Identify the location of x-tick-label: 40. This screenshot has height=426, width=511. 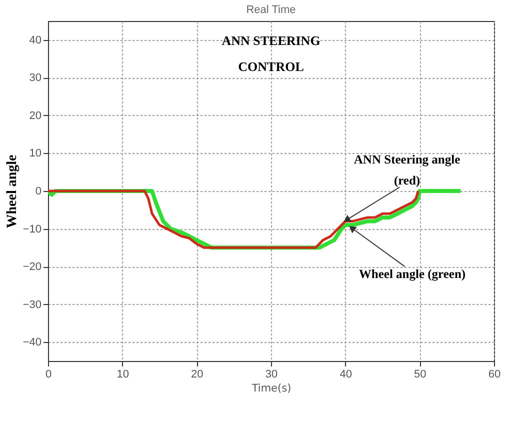
(346, 374).